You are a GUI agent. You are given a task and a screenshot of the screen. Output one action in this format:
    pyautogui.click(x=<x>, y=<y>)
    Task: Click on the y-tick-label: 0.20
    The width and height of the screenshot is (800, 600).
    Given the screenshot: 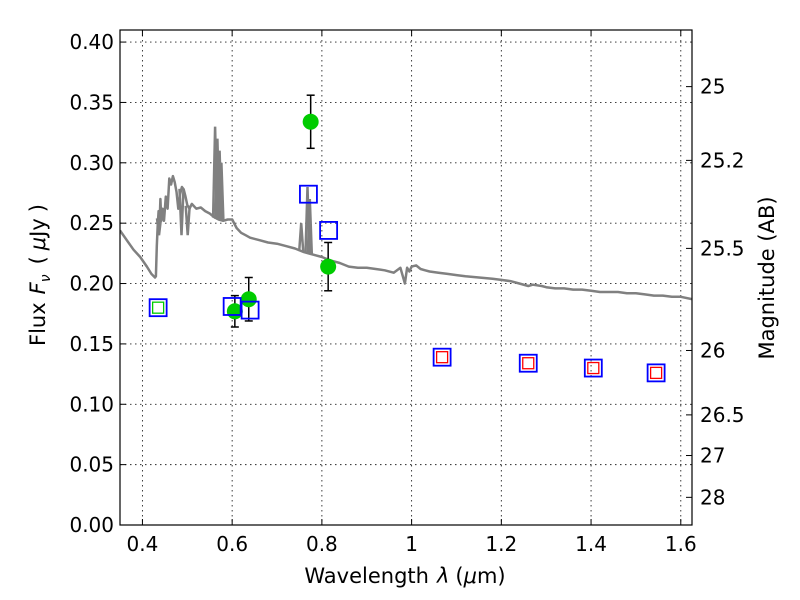 What is the action you would take?
    pyautogui.click(x=91, y=284)
    